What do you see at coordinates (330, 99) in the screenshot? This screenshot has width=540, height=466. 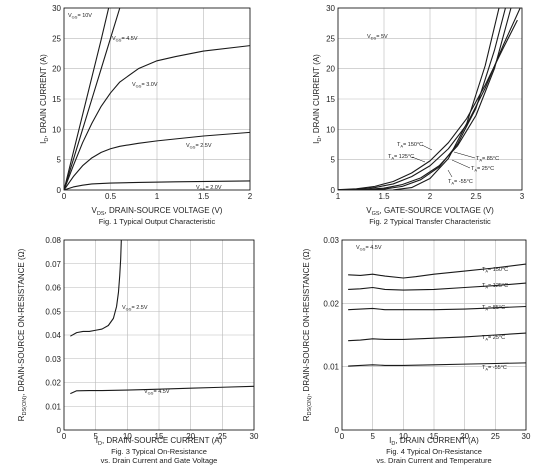 I see `y-tick-label: 15` at bounding box center [330, 99].